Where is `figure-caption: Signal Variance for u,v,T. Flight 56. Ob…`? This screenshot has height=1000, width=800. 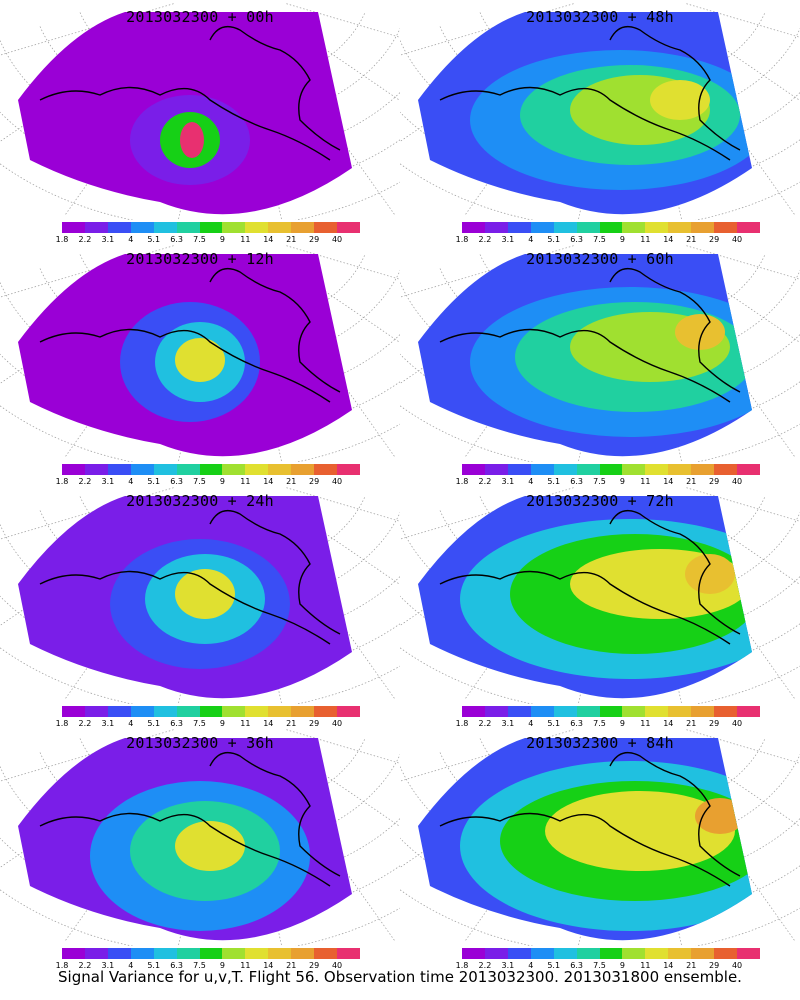
figure-caption: Signal Variance for u,v,T. Flight 56. Ob… is located at coordinates (400, 977).